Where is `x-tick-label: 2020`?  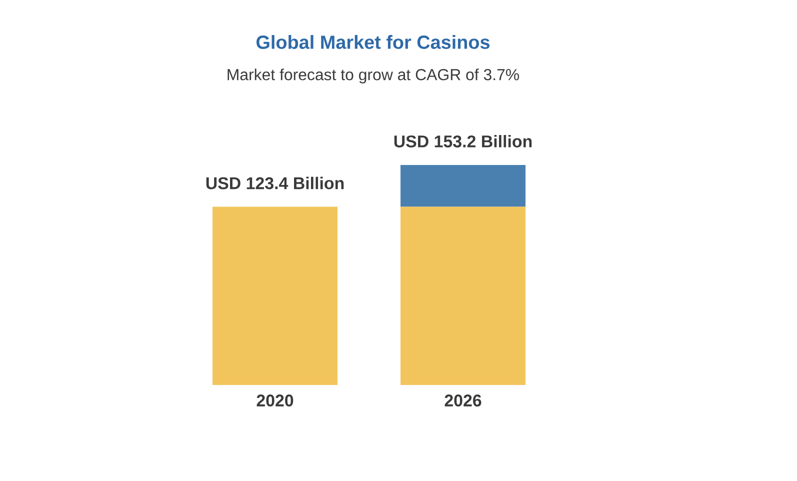
x-tick-label: 2020 is located at coordinates (275, 400).